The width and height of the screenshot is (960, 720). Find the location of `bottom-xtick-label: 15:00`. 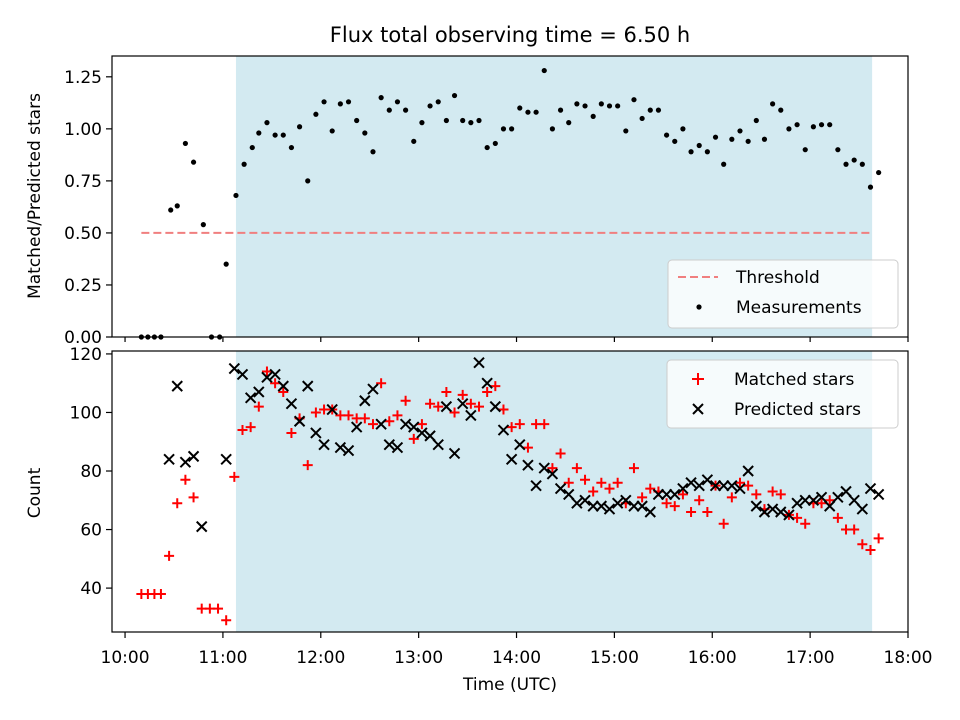

bottom-xtick-label: 15:00 is located at coordinates (614, 658).